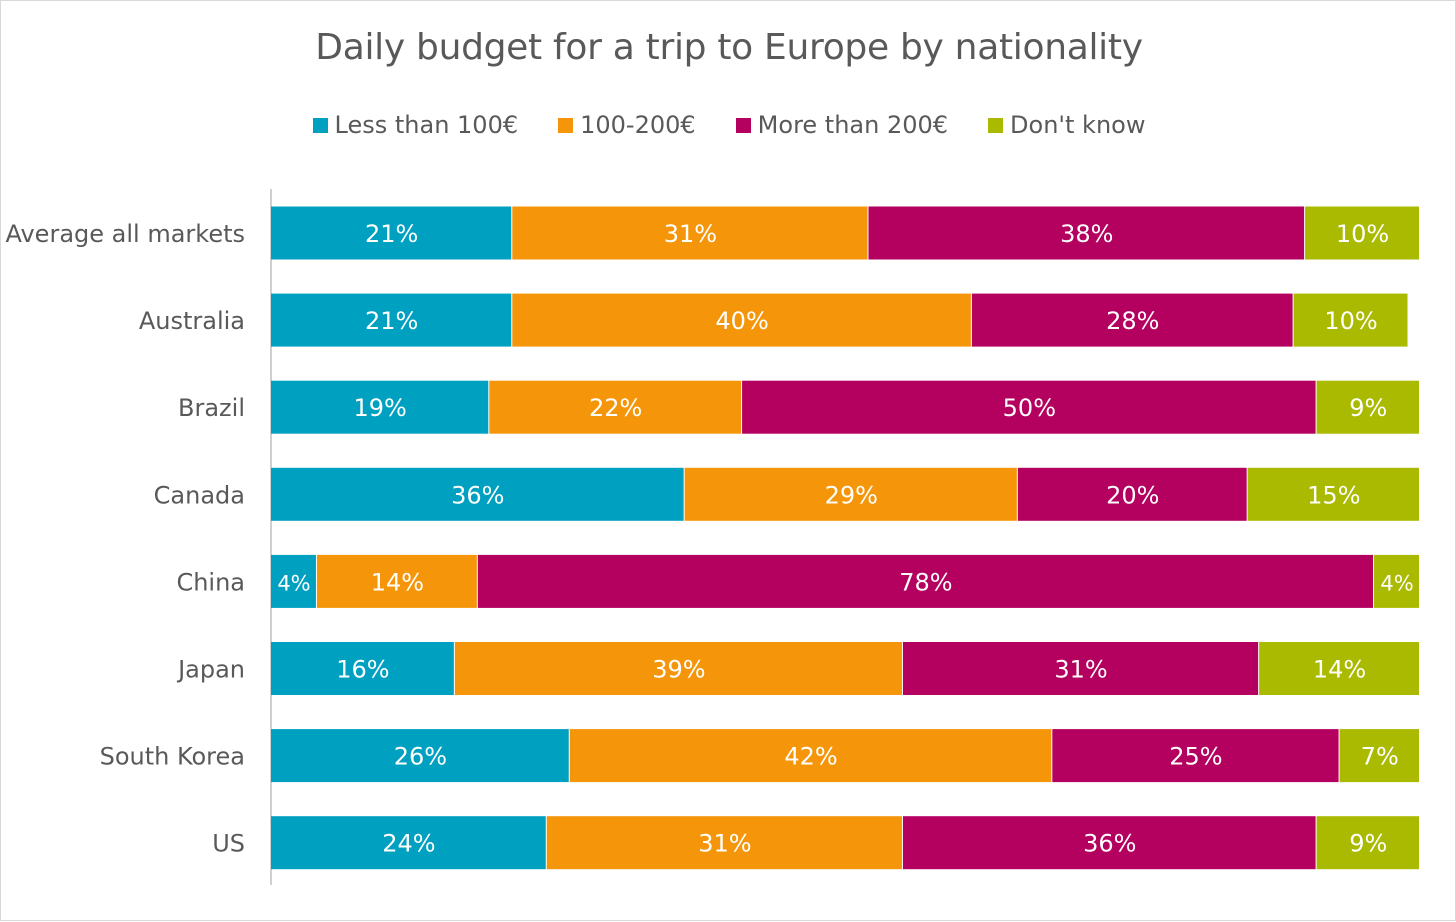 This screenshot has width=1456, height=922. I want to click on data-label: 39%, so click(678, 670).